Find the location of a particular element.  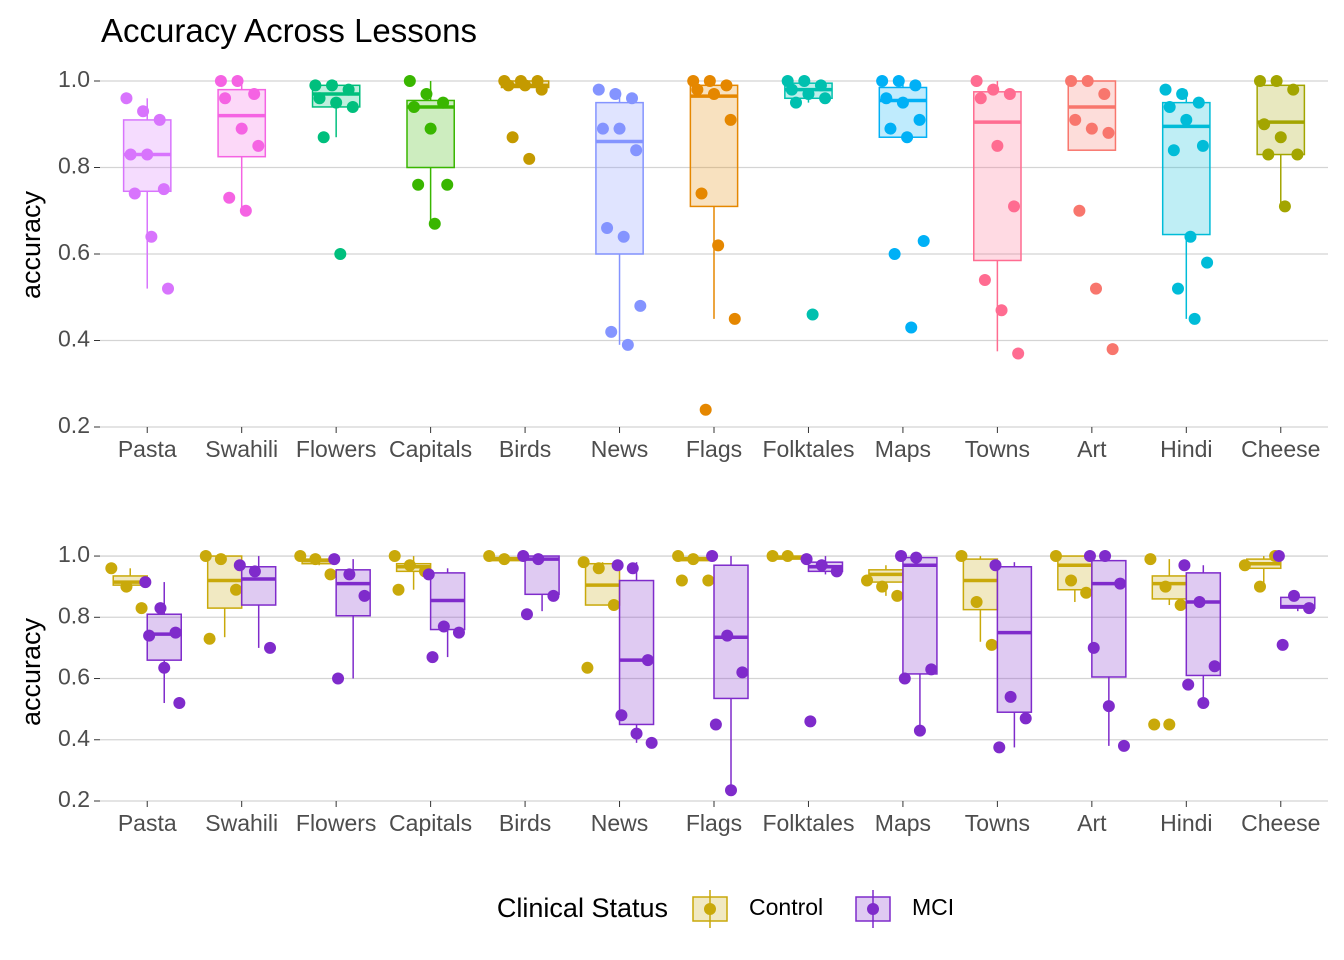

y-tick-label: 0.4 is located at coordinates (74, 738).